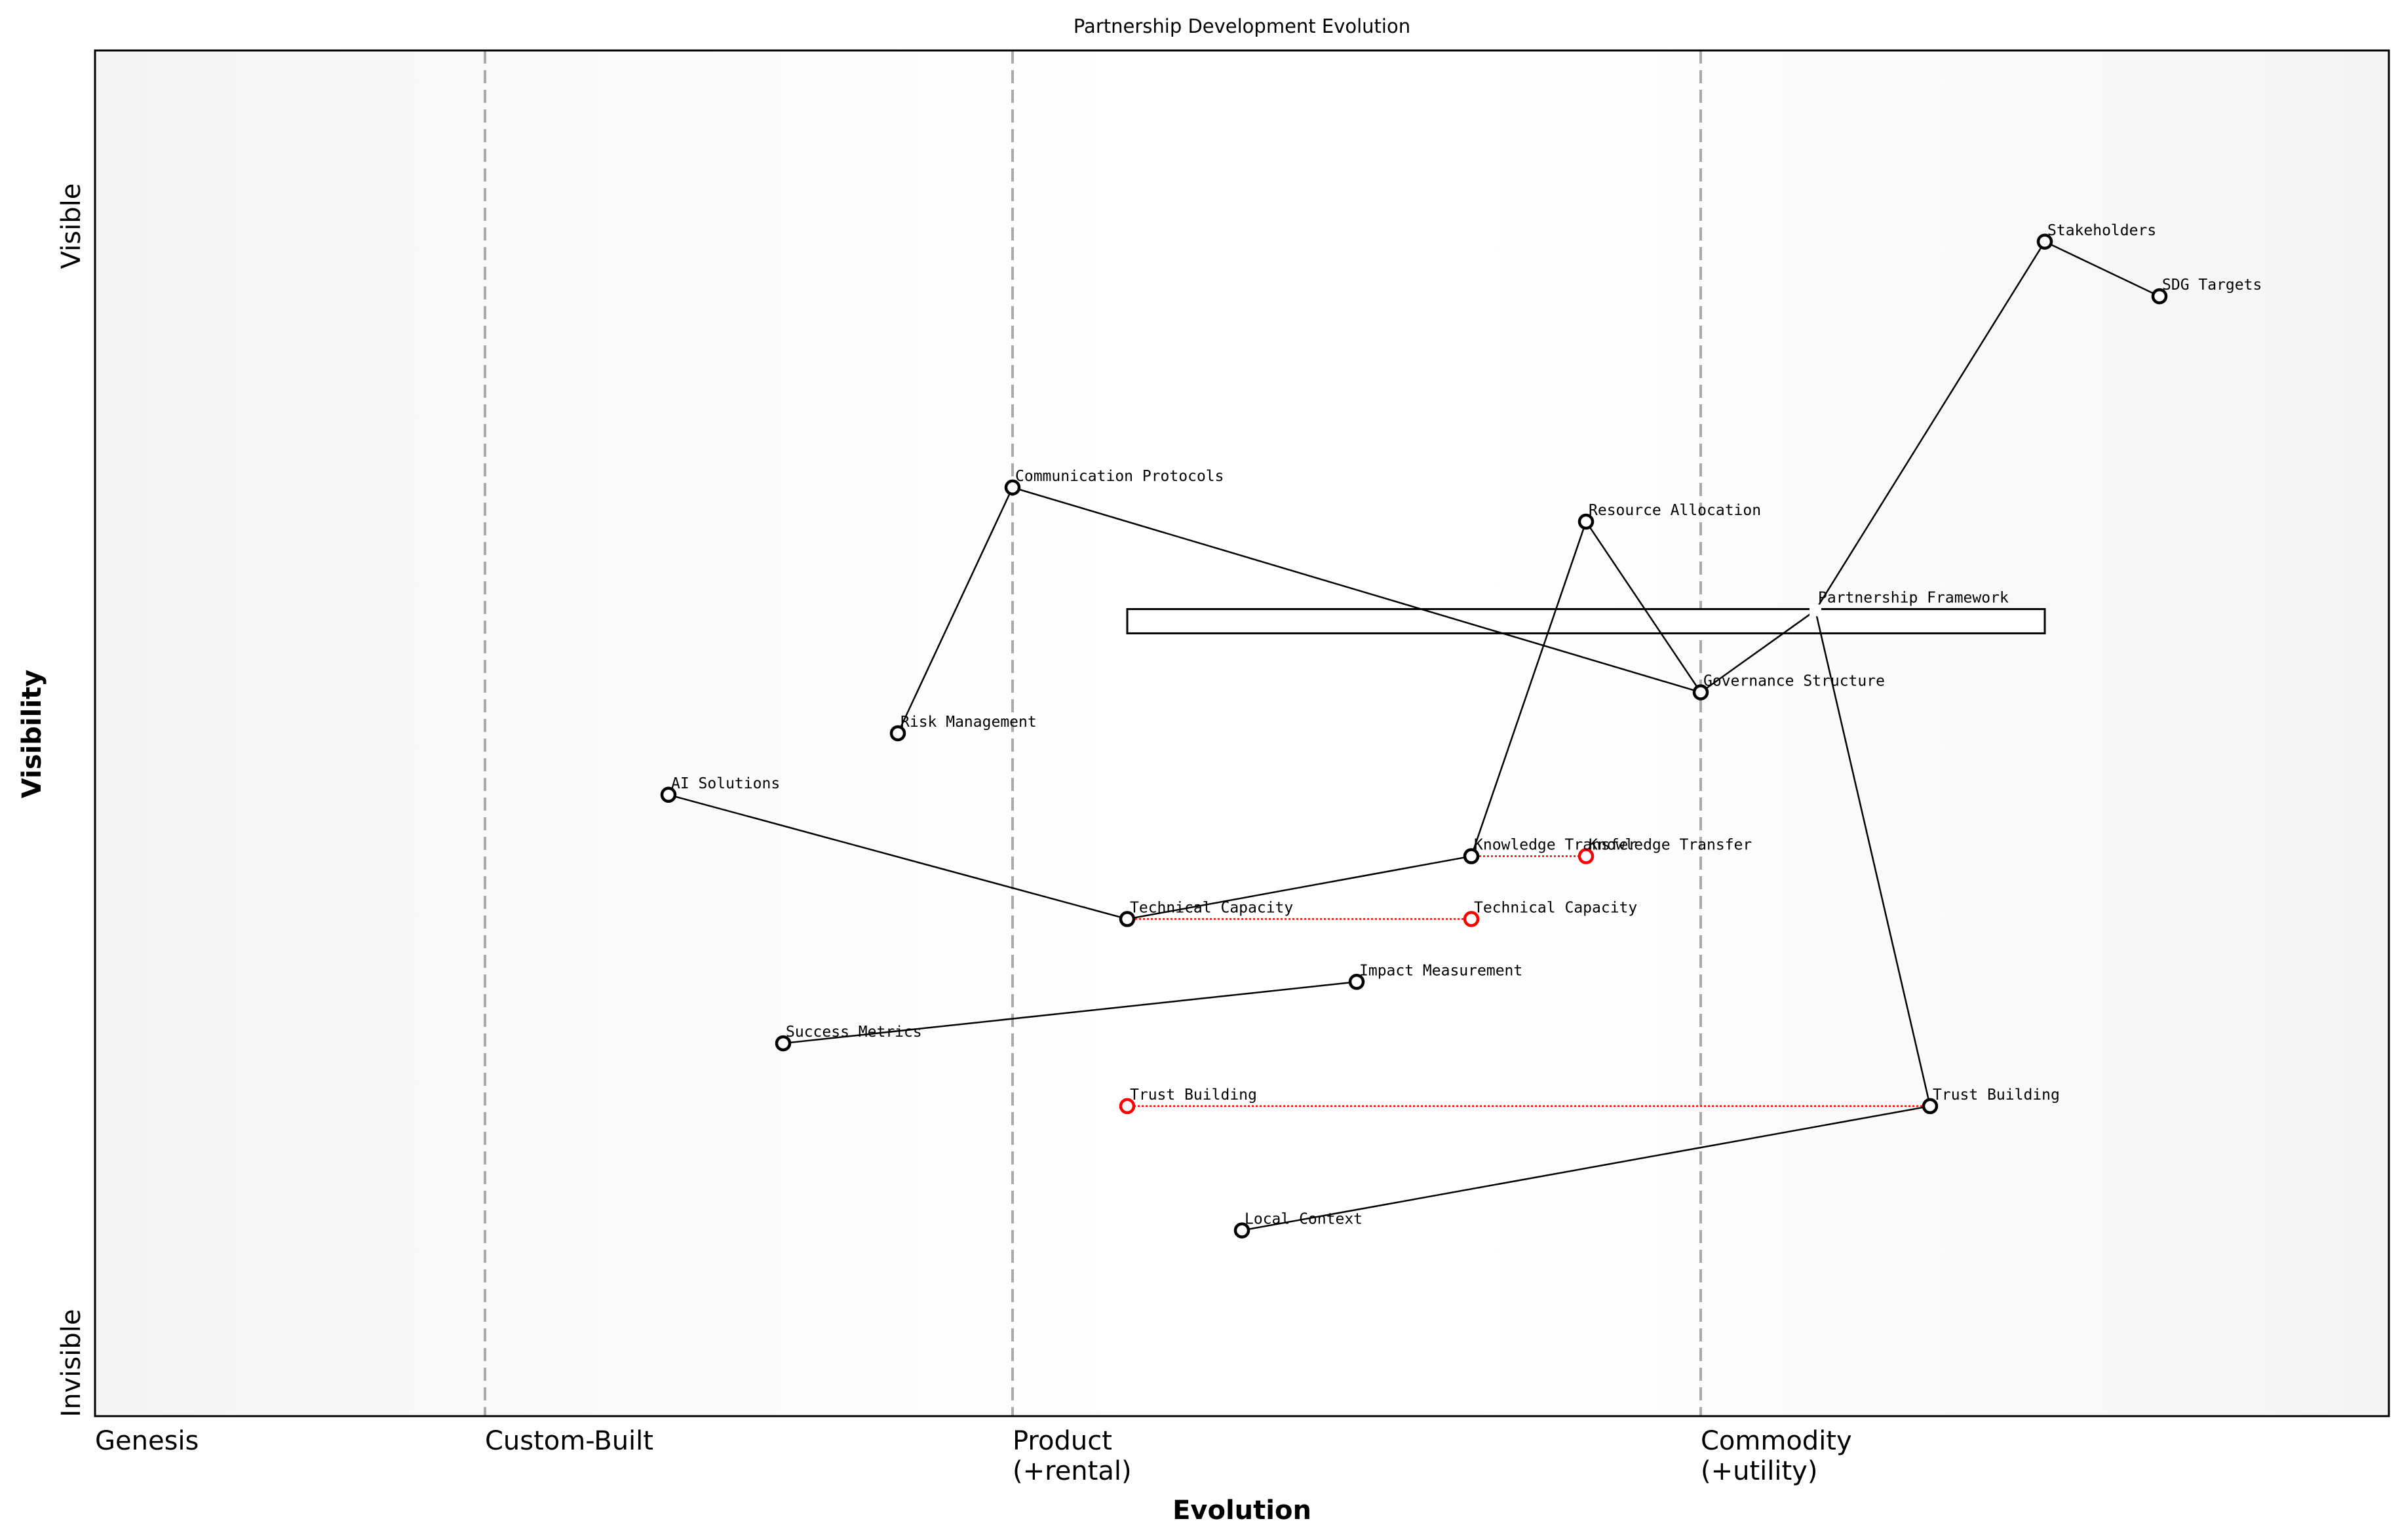  What do you see at coordinates (1913, 597) in the screenshot?
I see `node-label-framework: Partnership Framework` at bounding box center [1913, 597].